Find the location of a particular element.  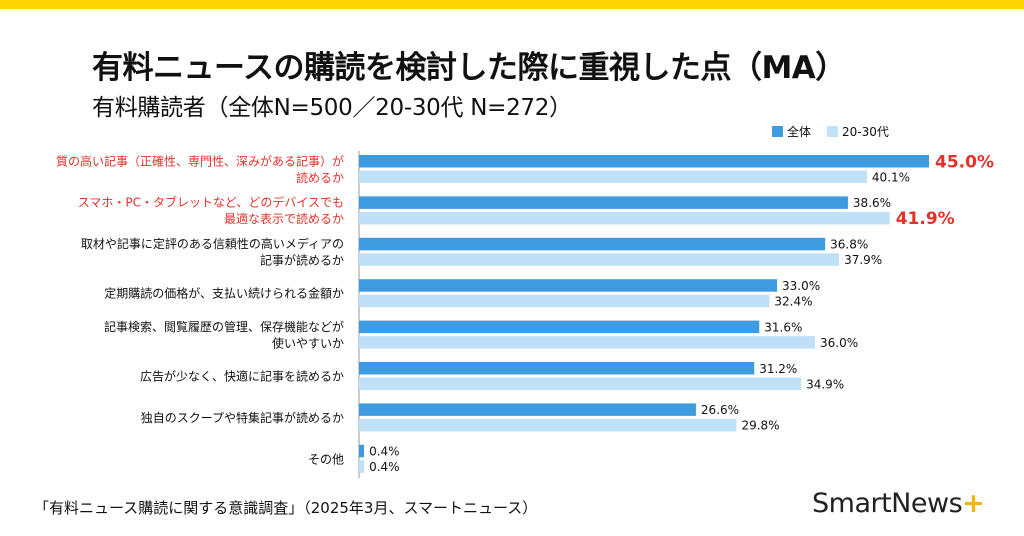

data-label: 31.6% is located at coordinates (783, 327).